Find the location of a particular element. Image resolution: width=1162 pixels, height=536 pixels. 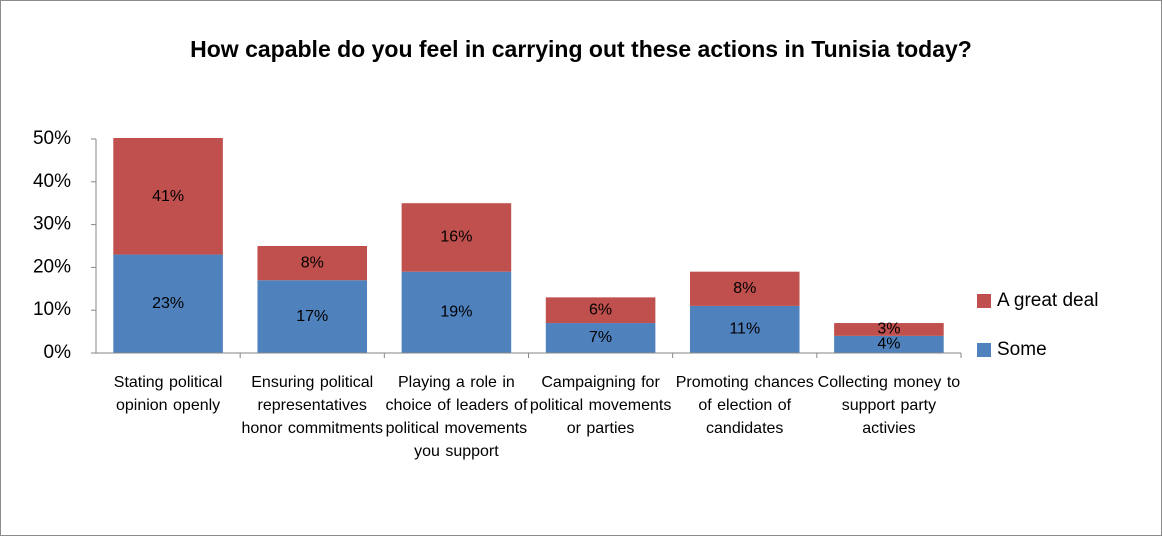

data-label: 19% is located at coordinates (456, 312).